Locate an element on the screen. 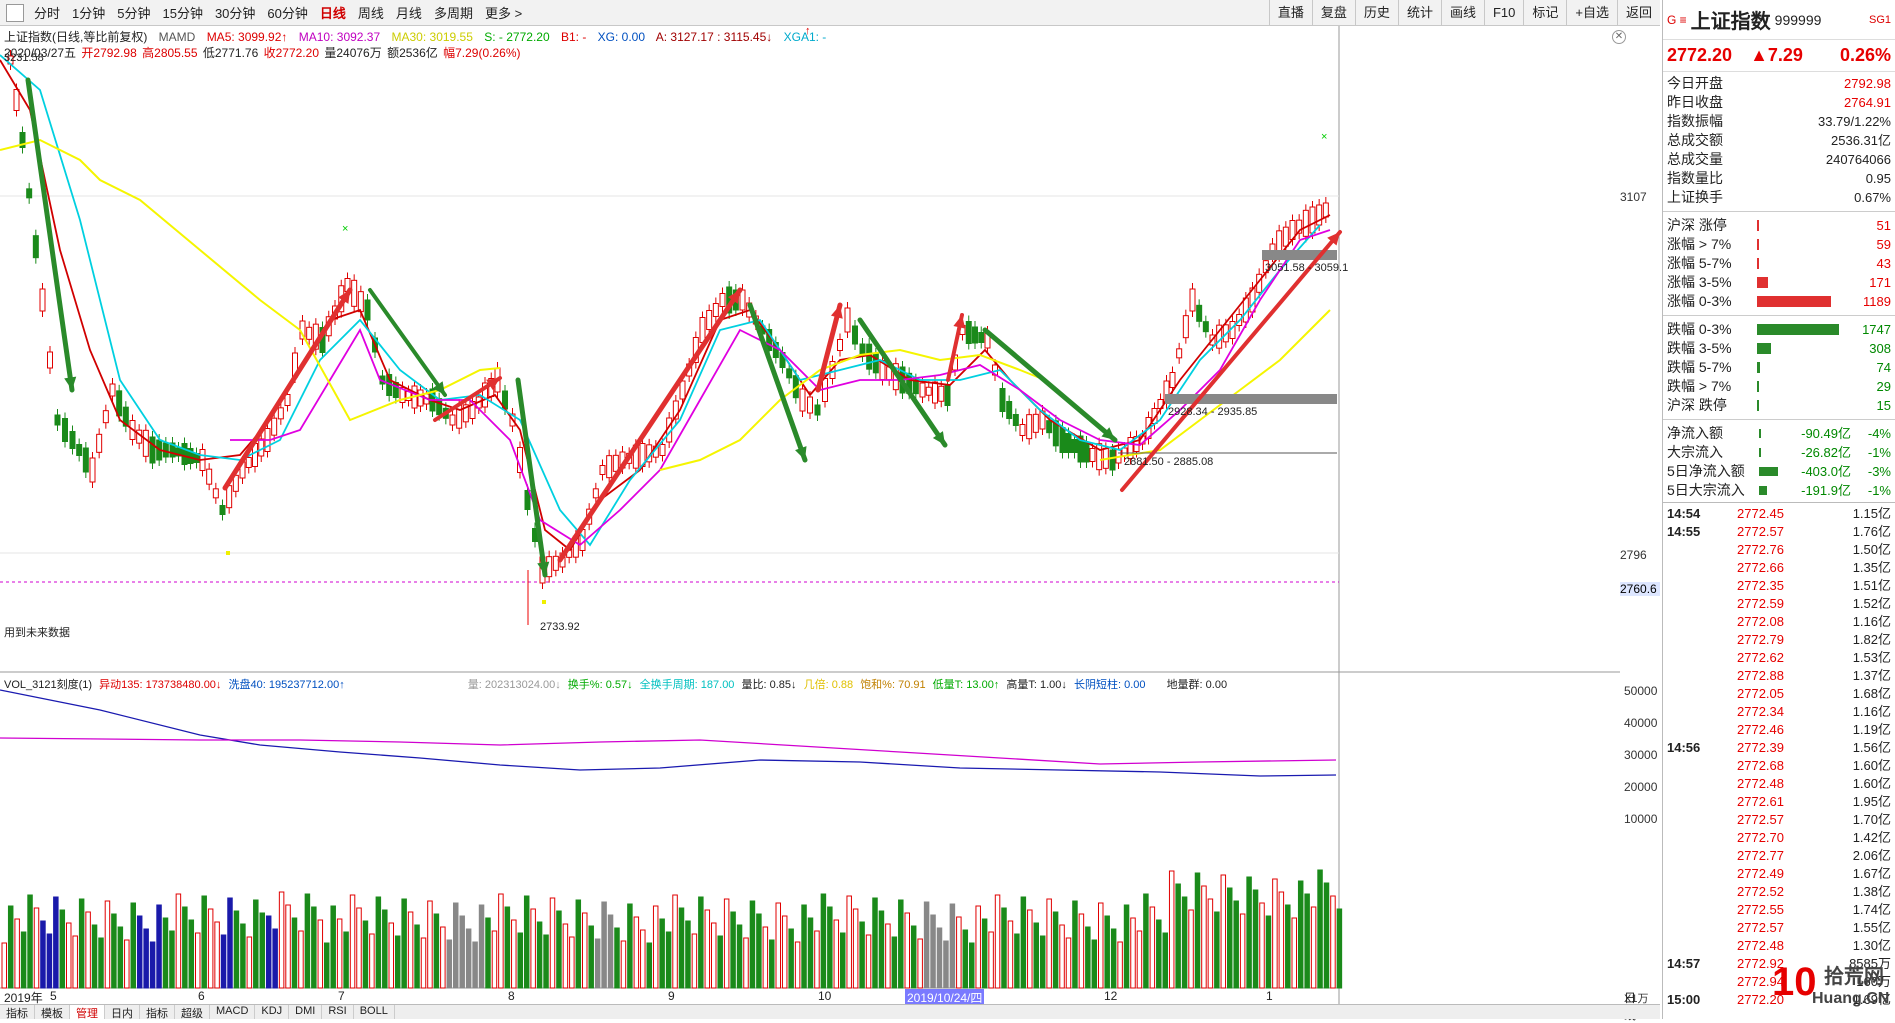  period-10: 更多 > is located at coordinates (503, 13).